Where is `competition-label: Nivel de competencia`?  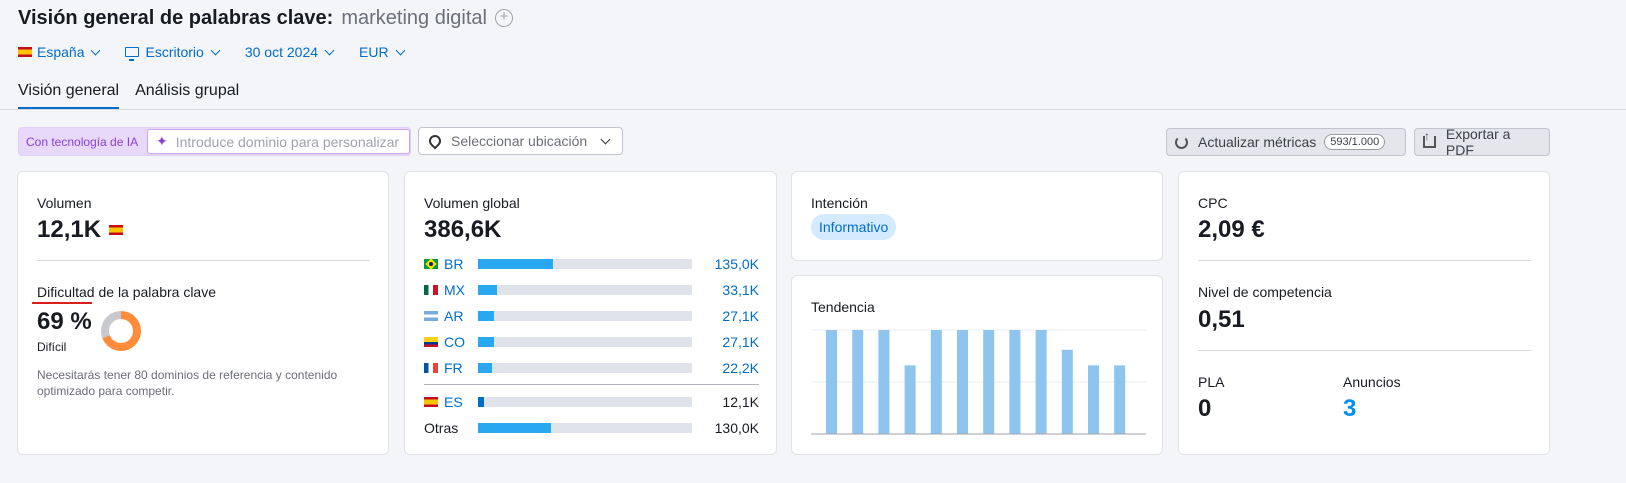 competition-label: Nivel de competencia is located at coordinates (1265, 292).